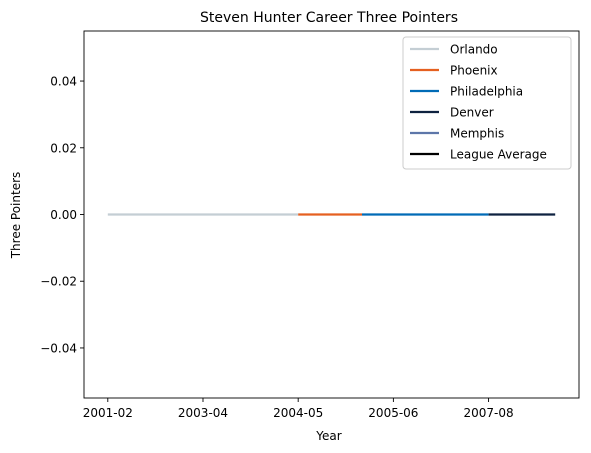 This screenshot has height=453, width=591. I want to click on legend-label: Denver, so click(472, 113).